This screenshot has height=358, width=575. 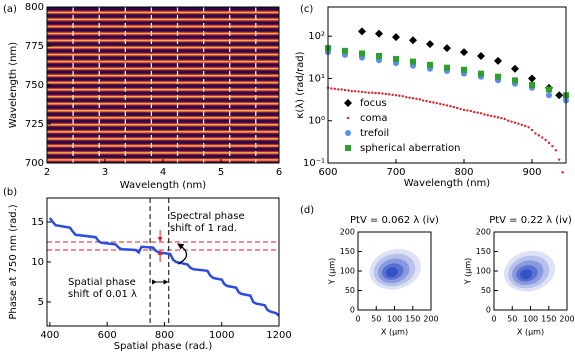 I want to click on y-tick-label: 0, so click(x=488, y=310).